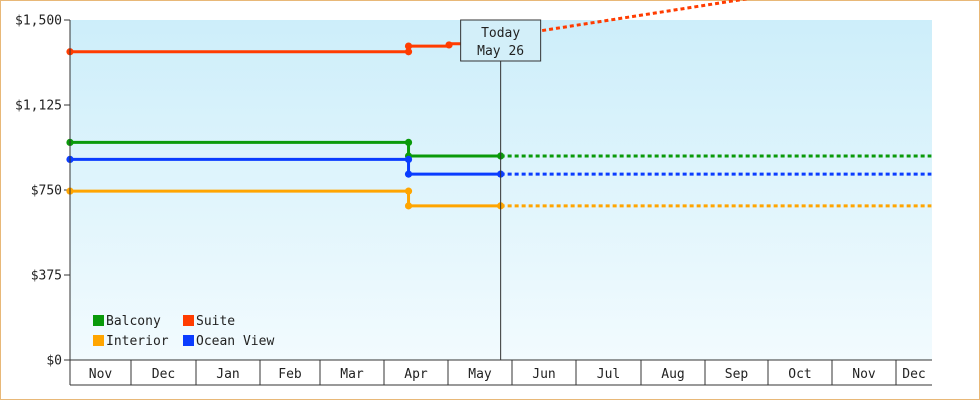 The height and width of the screenshot is (400, 980). What do you see at coordinates (285, 198) in the screenshot?
I see `interior-history-line` at bounding box center [285, 198].